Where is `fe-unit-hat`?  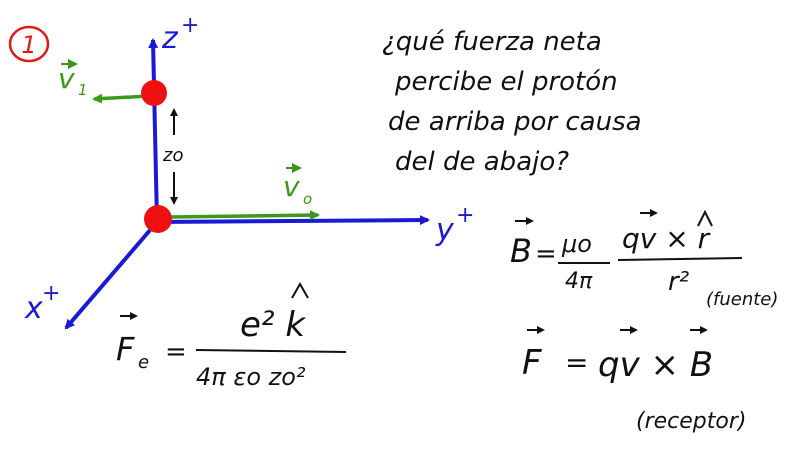
fe-unit-hat is located at coordinates (300, 291).